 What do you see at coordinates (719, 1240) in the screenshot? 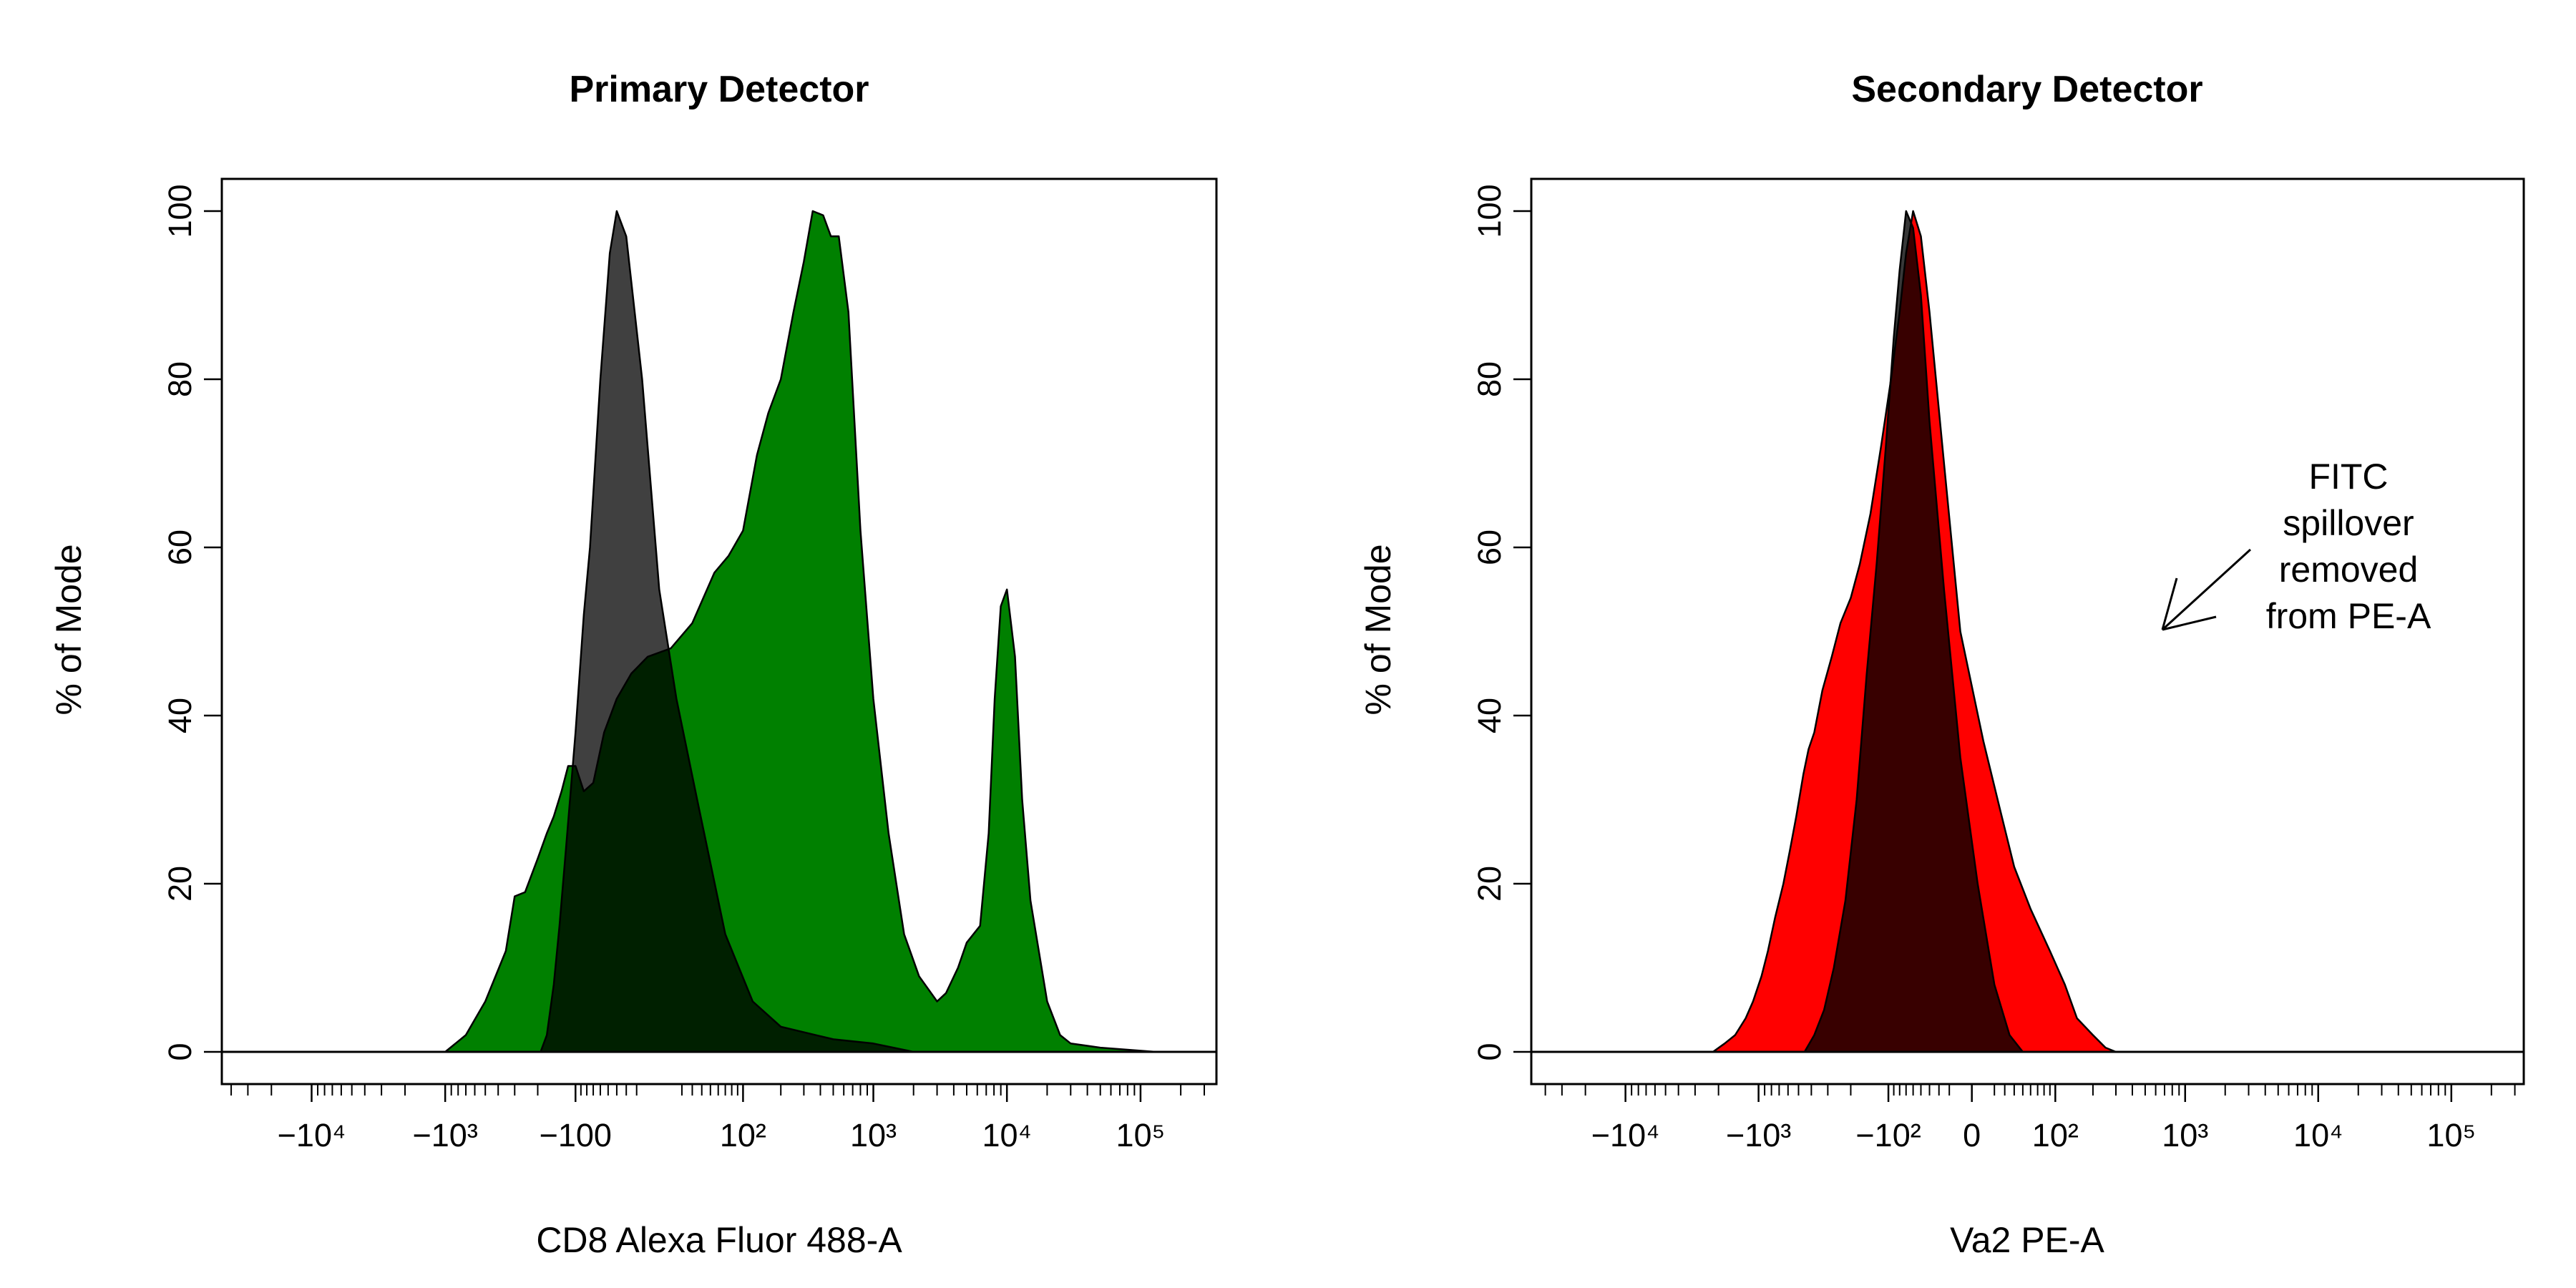
I see `x-axis-label: CD8 Alexa Fluor 488-A` at bounding box center [719, 1240].